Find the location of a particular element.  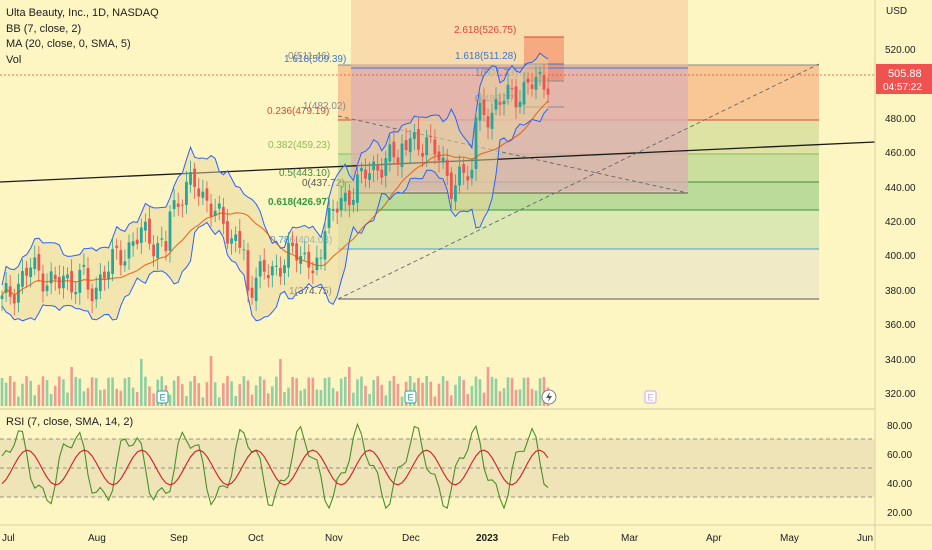

svg-text: Jul is located at coordinates (8, 538).